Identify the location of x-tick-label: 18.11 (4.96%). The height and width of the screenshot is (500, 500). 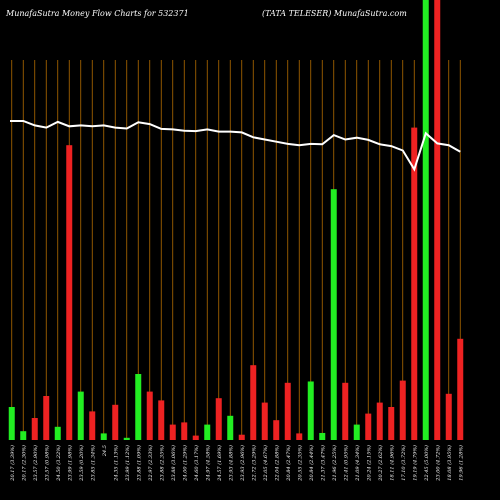
(391, 463).